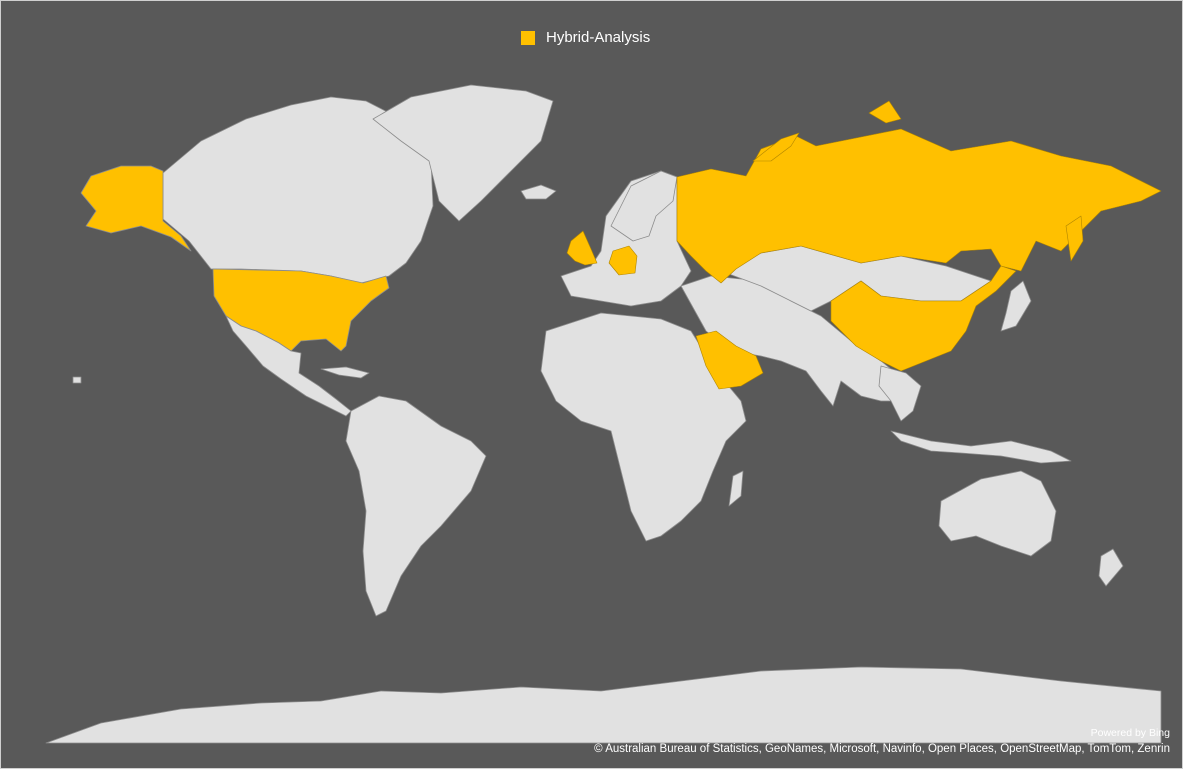  What do you see at coordinates (582, 248) in the screenshot?
I see `united-kingdom` at bounding box center [582, 248].